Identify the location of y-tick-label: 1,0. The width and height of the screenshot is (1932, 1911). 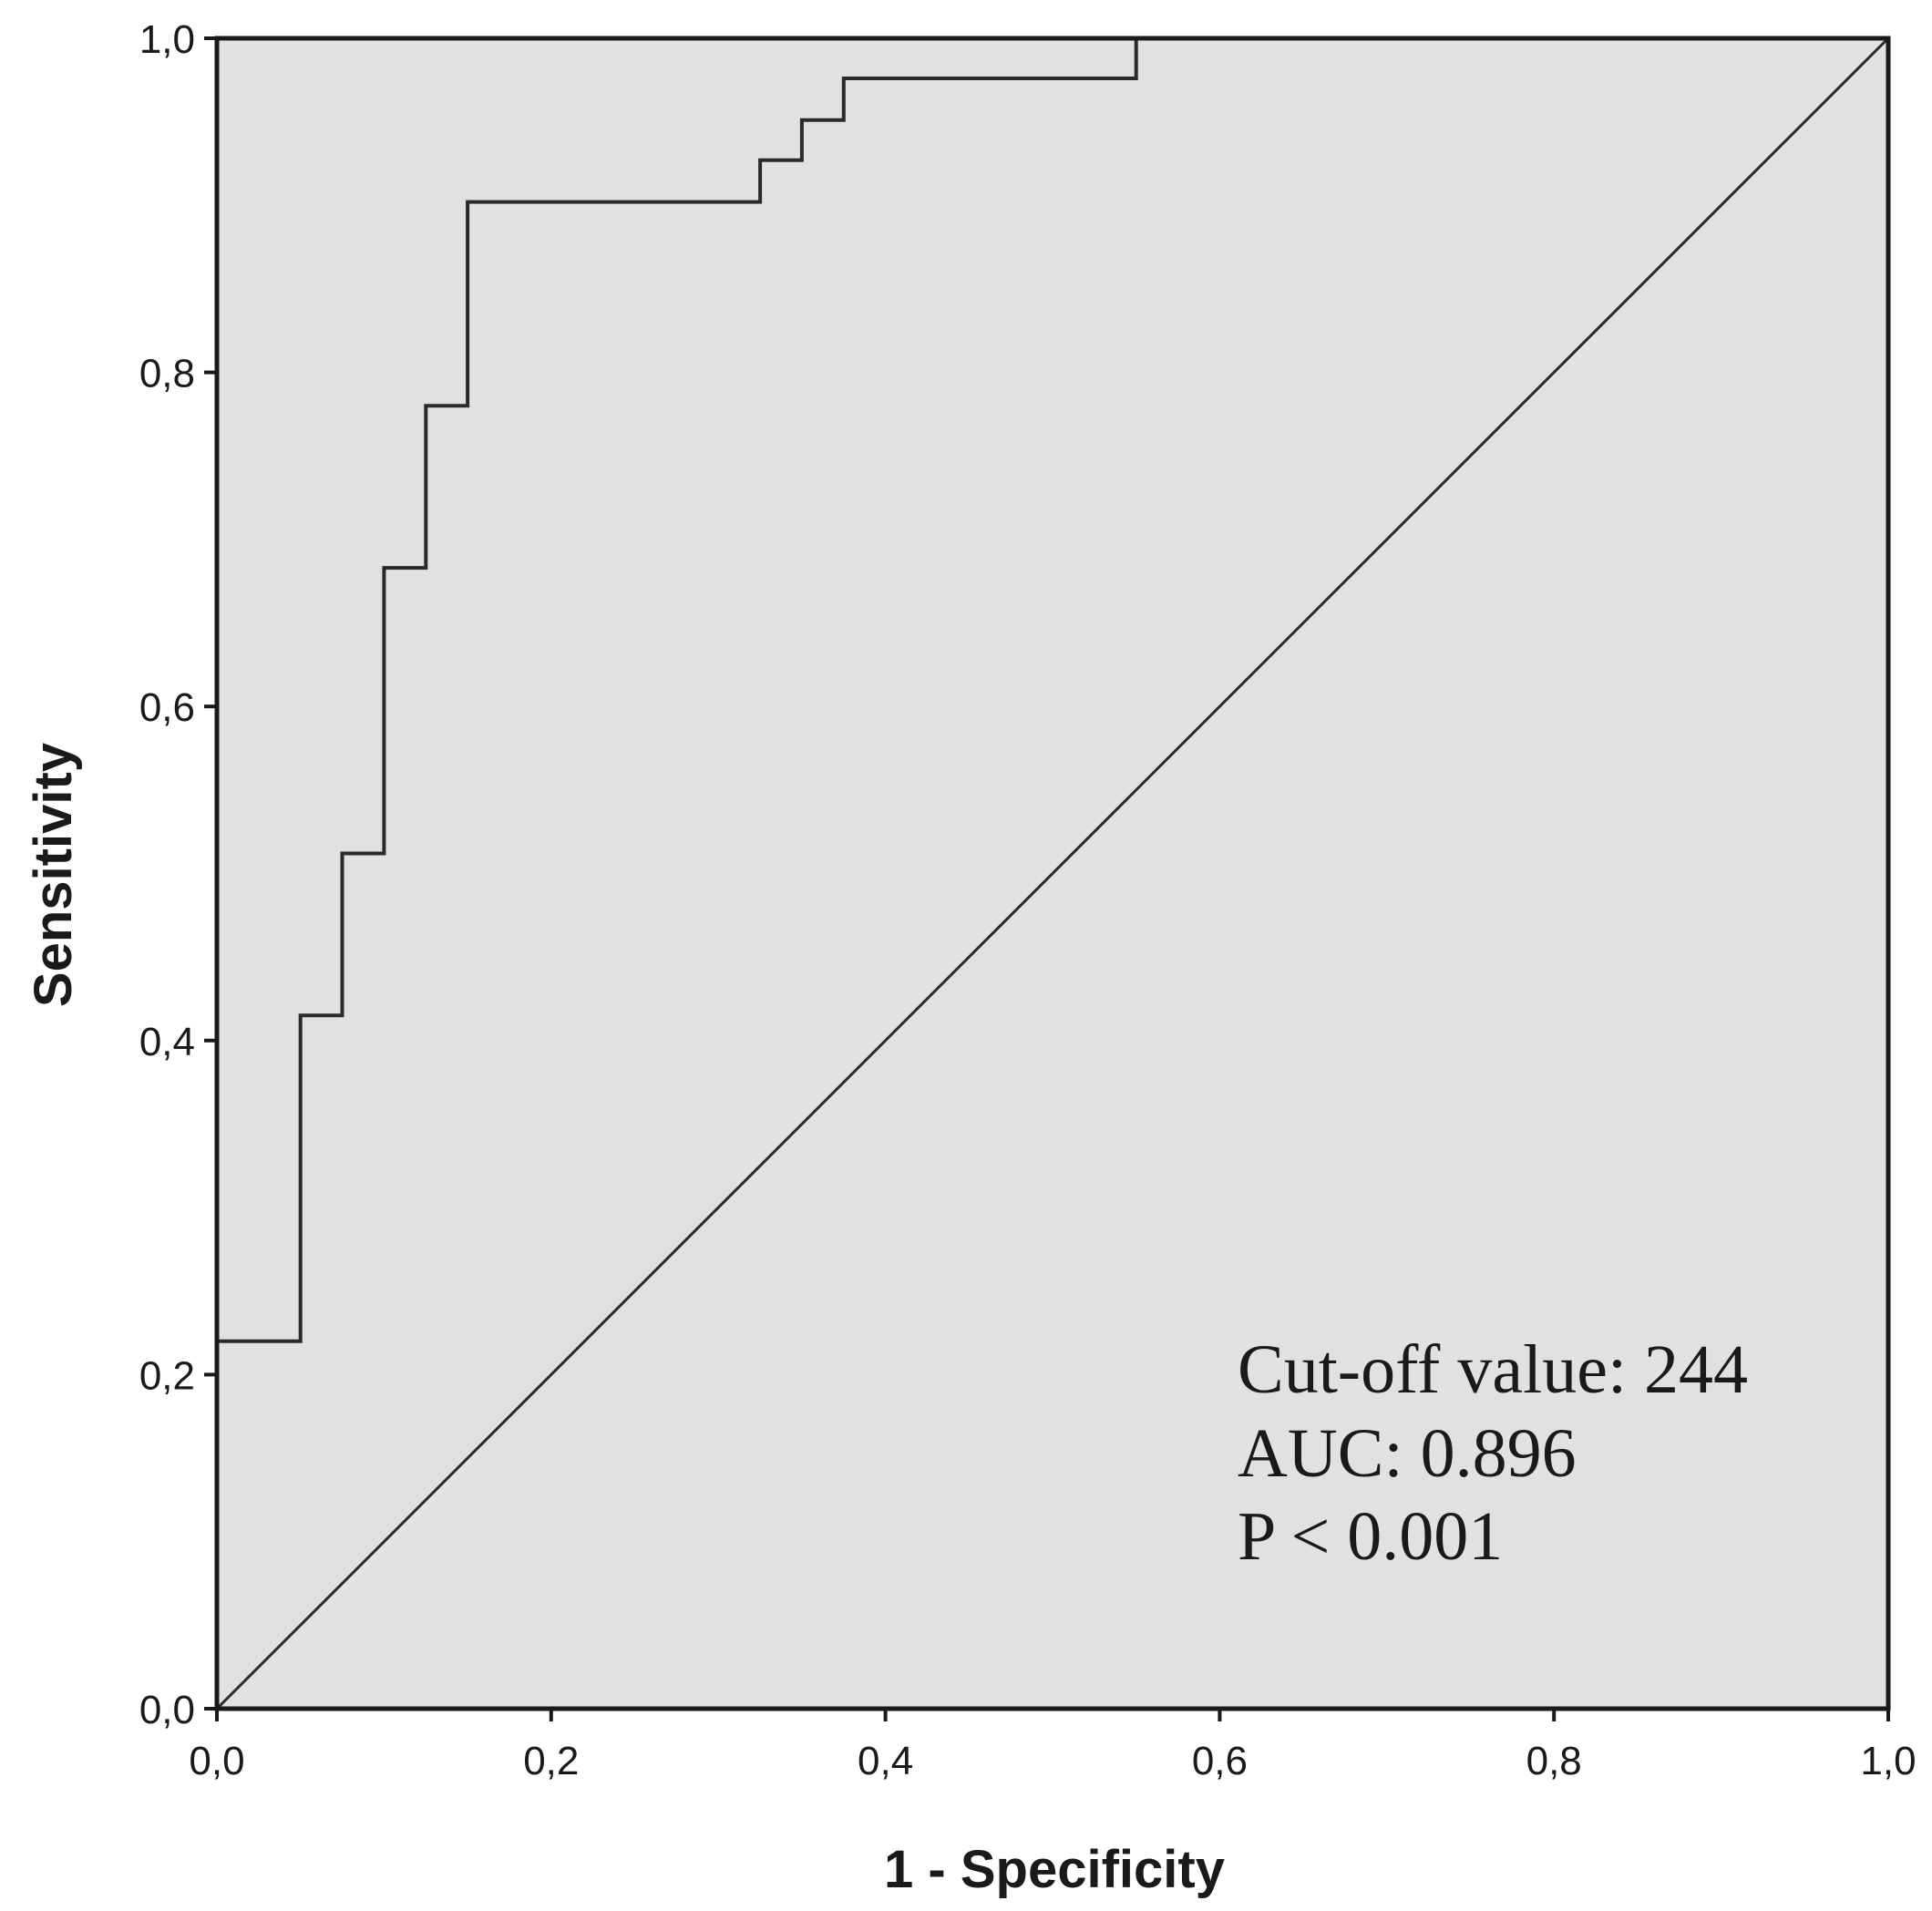
(167, 39).